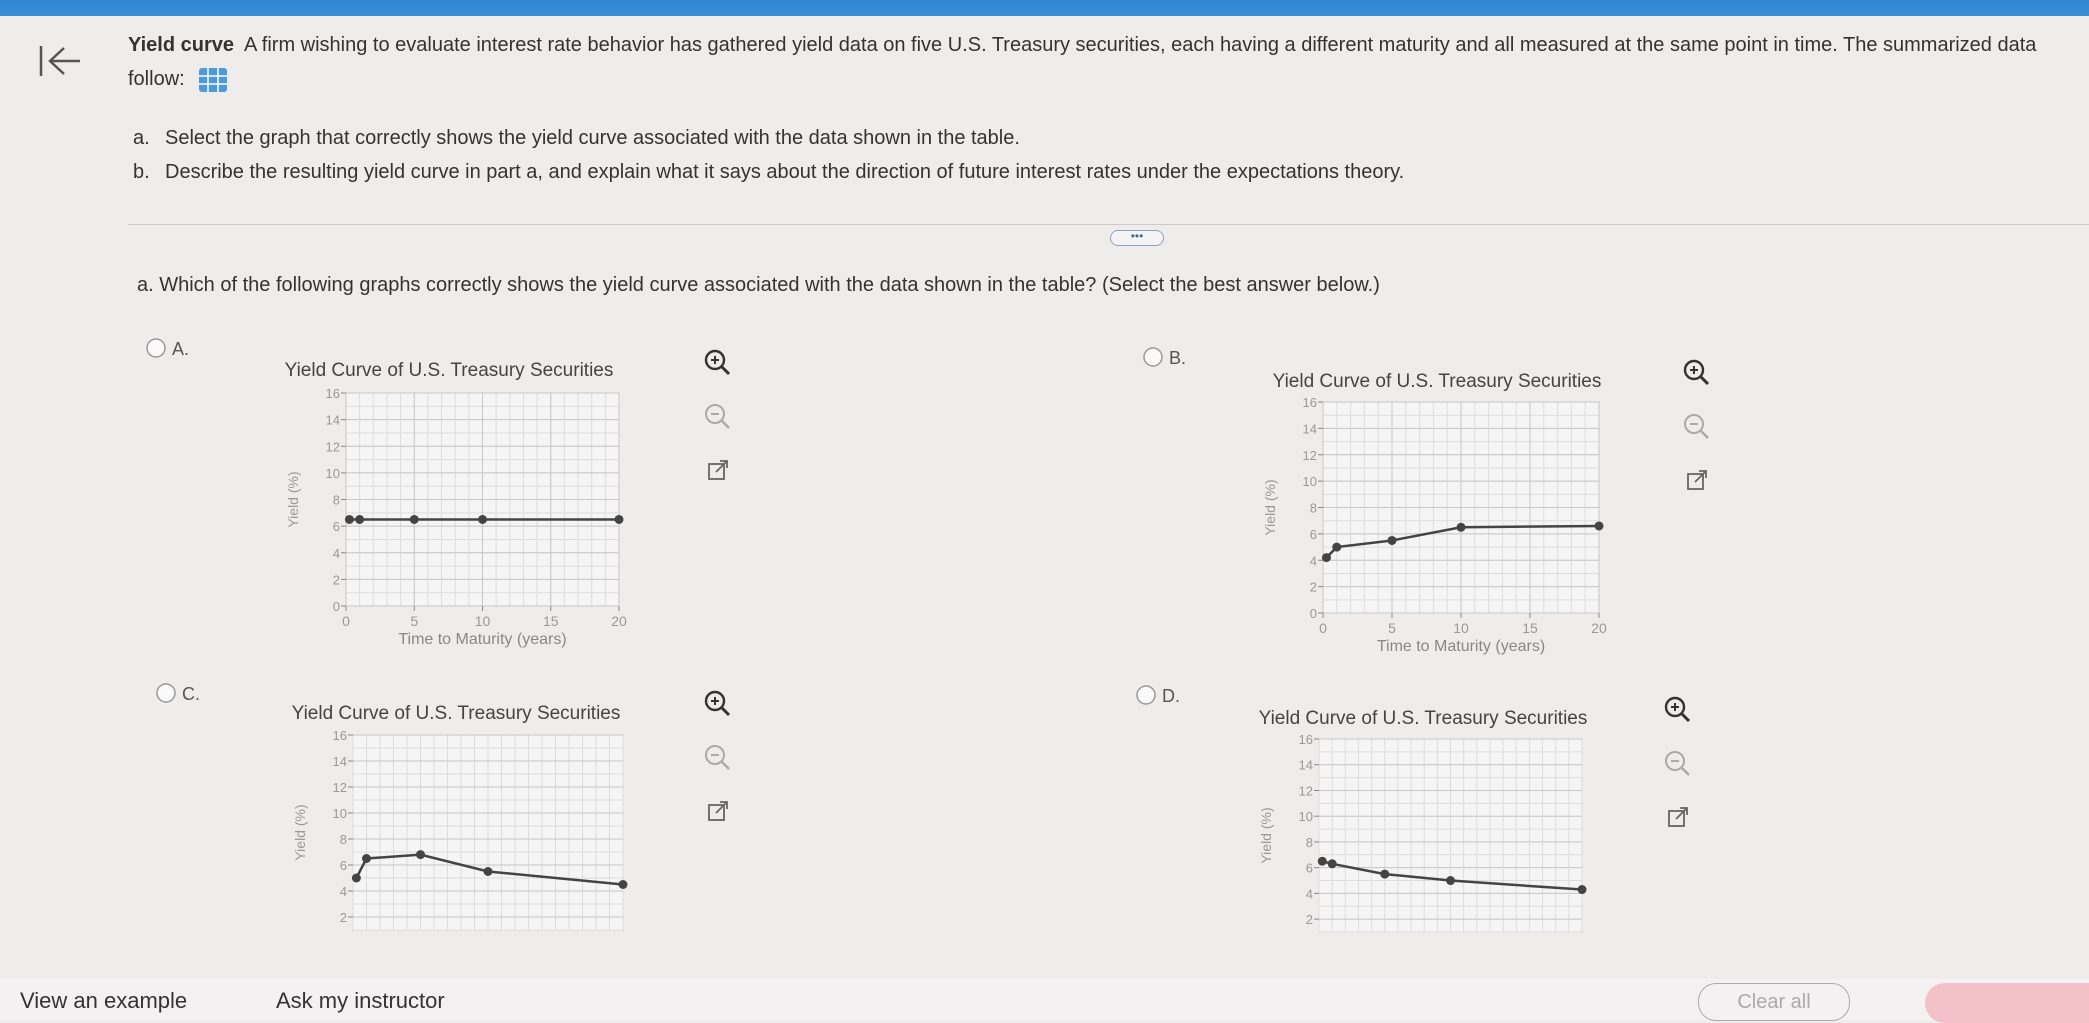 This screenshot has width=2089, height=1023. Describe the element at coordinates (181, 45) in the screenshot. I see `header-title: Yield curve` at that location.